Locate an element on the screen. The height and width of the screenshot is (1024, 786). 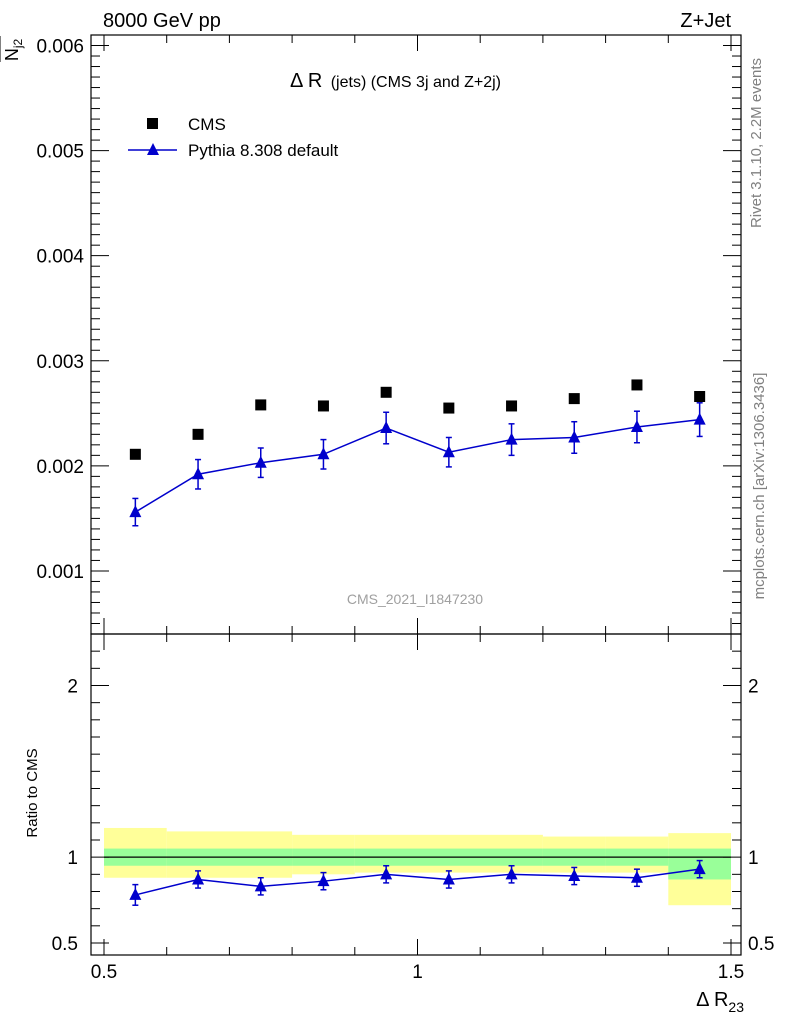
x-tick-label: 1 is located at coordinates (417, 972).